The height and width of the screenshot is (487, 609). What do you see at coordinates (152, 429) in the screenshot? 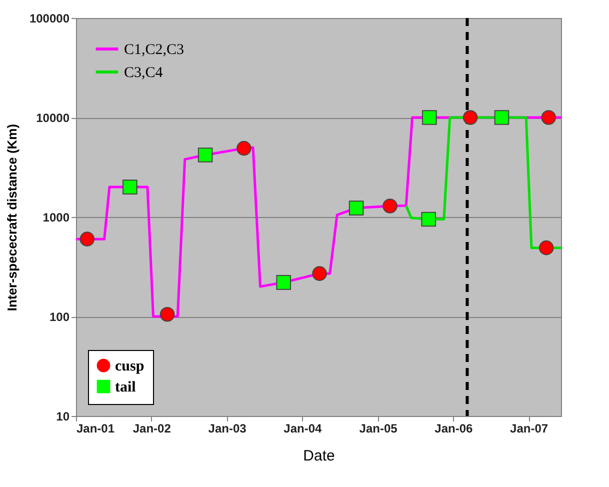
I see `x-tick-label: Jan-02` at bounding box center [152, 429].